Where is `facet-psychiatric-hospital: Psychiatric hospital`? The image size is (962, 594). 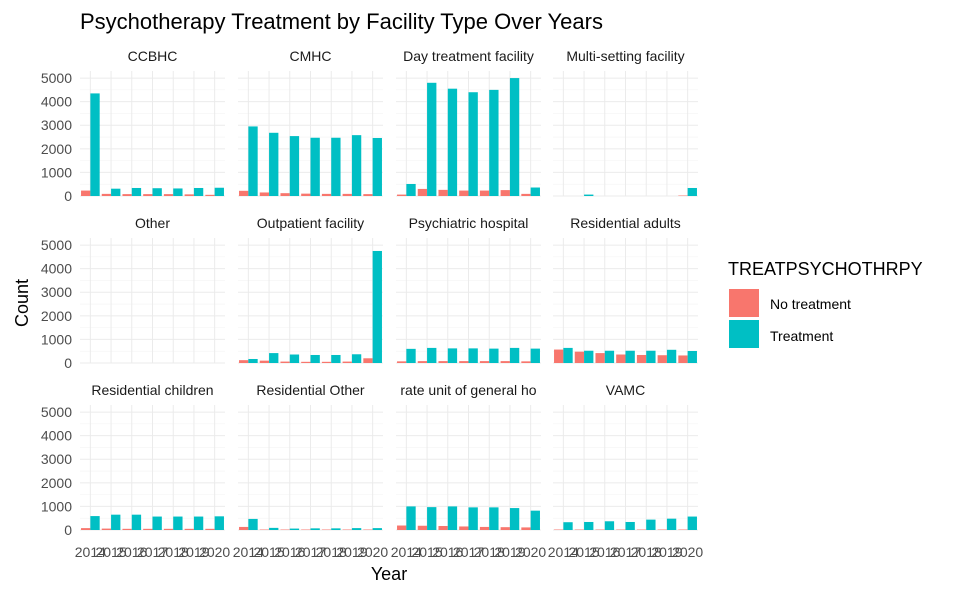
facet-psychiatric-hospital: Psychiatric hospital is located at coordinates (468, 289).